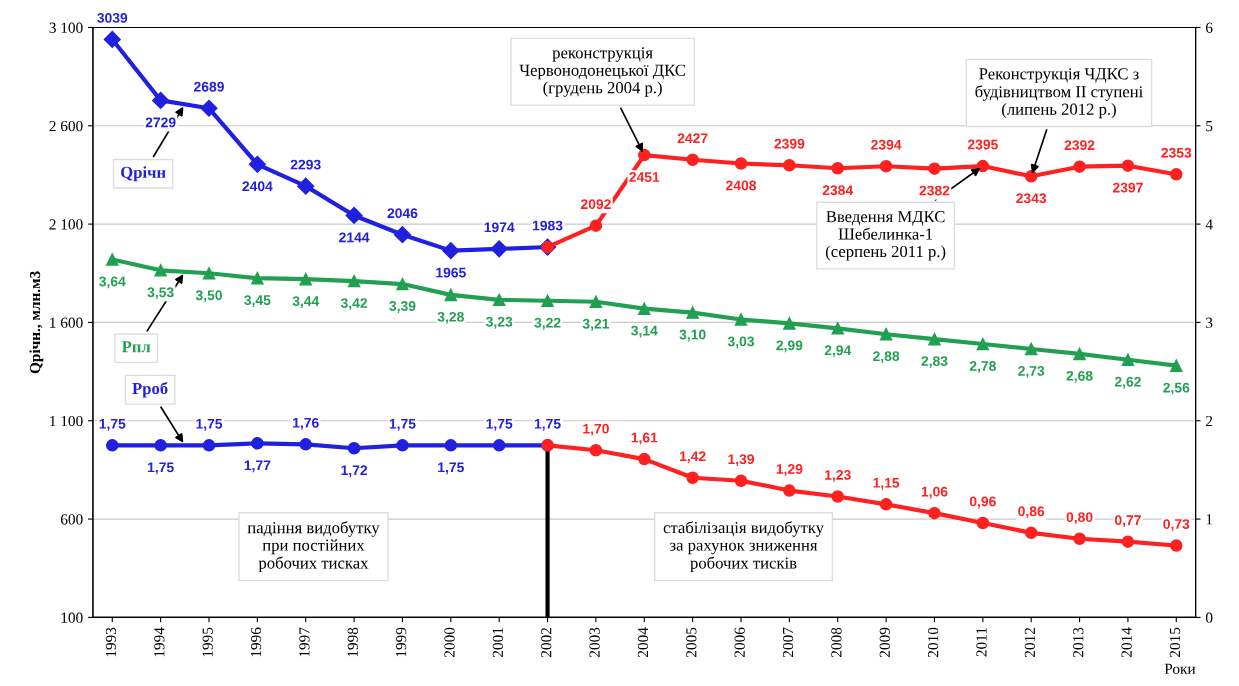 The width and height of the screenshot is (1239, 686). What do you see at coordinates (789, 143) in the screenshot?
I see `data-label: 2399` at bounding box center [789, 143].